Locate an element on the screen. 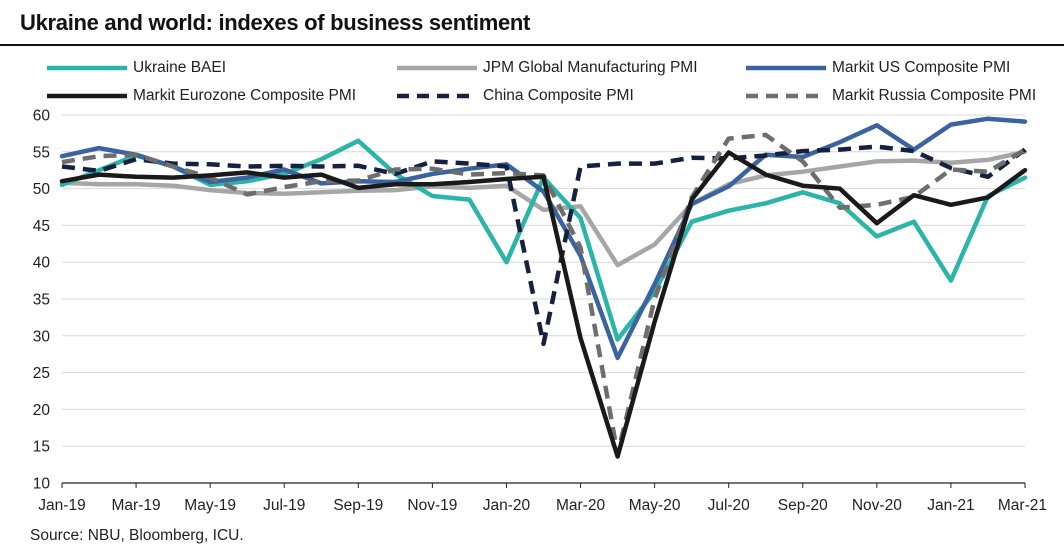  x-tick-label: Jul-20 is located at coordinates (729, 505).